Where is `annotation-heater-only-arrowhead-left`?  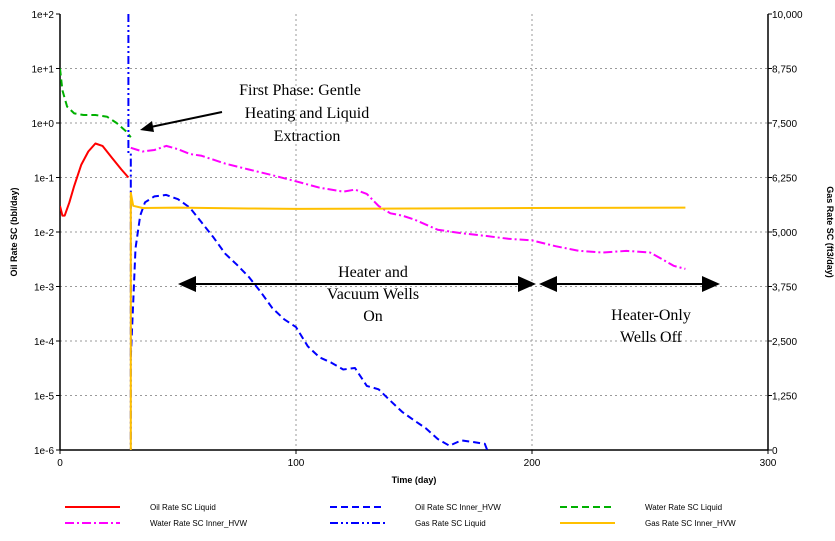
annotation-heater-only-arrowhead-left is located at coordinates (548, 284).